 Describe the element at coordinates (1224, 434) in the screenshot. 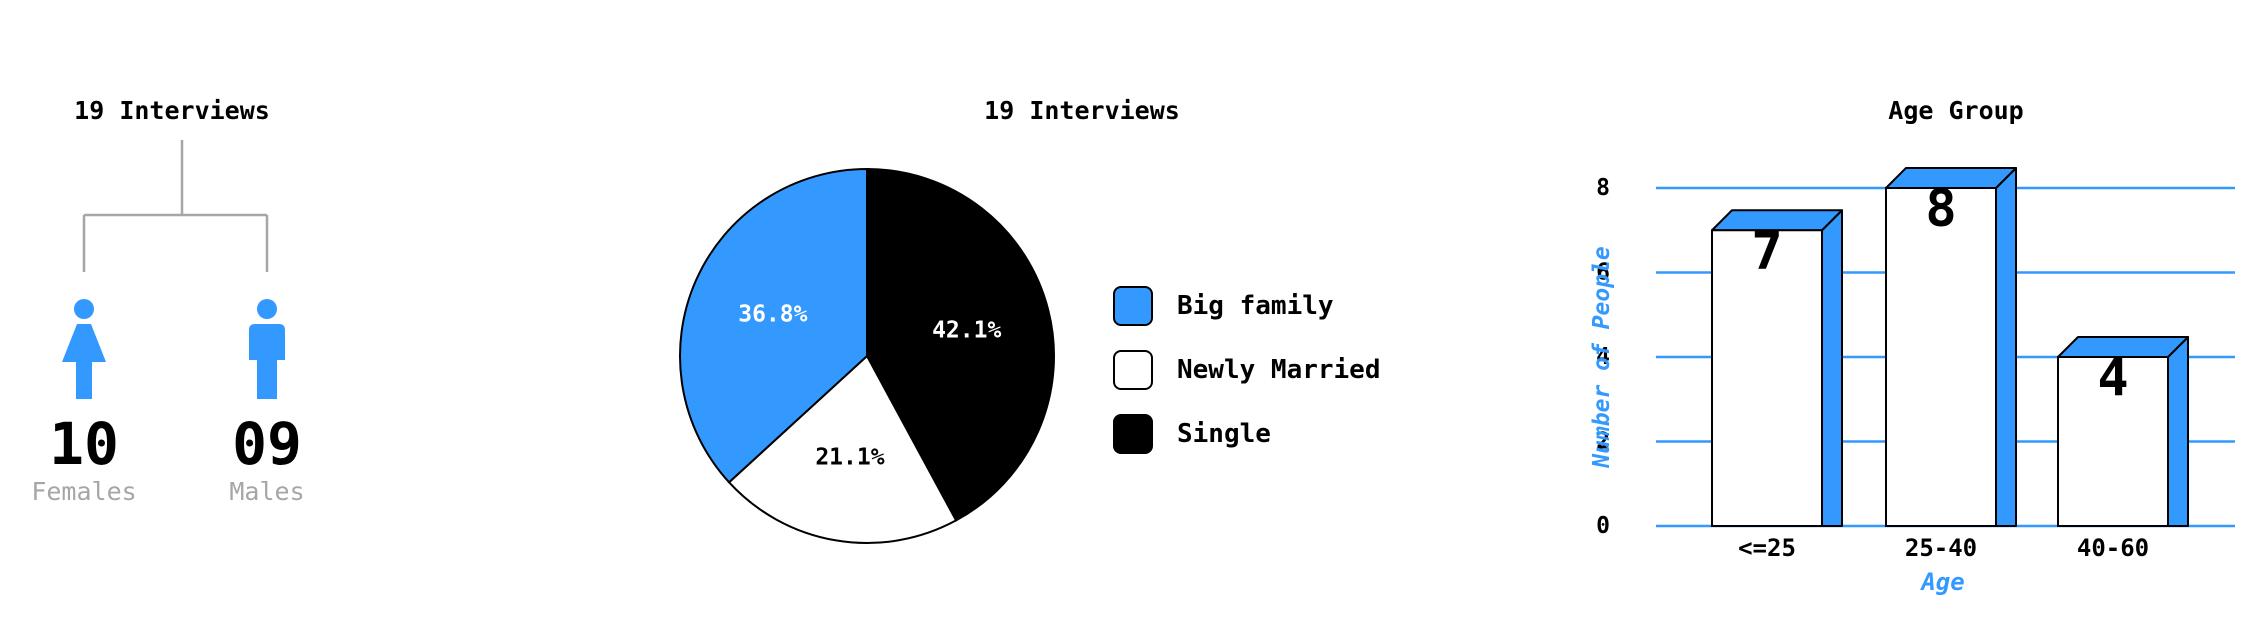

I see `legend-label-single: Single` at that location.